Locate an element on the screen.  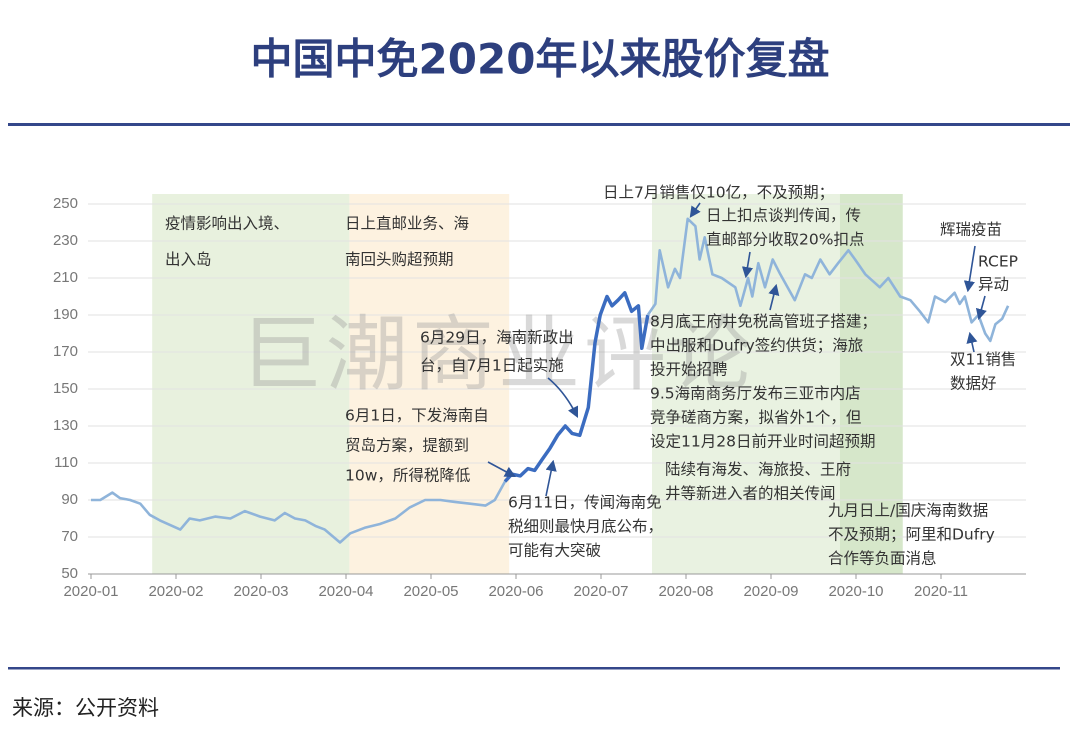
annotation: 陆续有海发、海旅投、王府 is located at coordinates (758, 470).